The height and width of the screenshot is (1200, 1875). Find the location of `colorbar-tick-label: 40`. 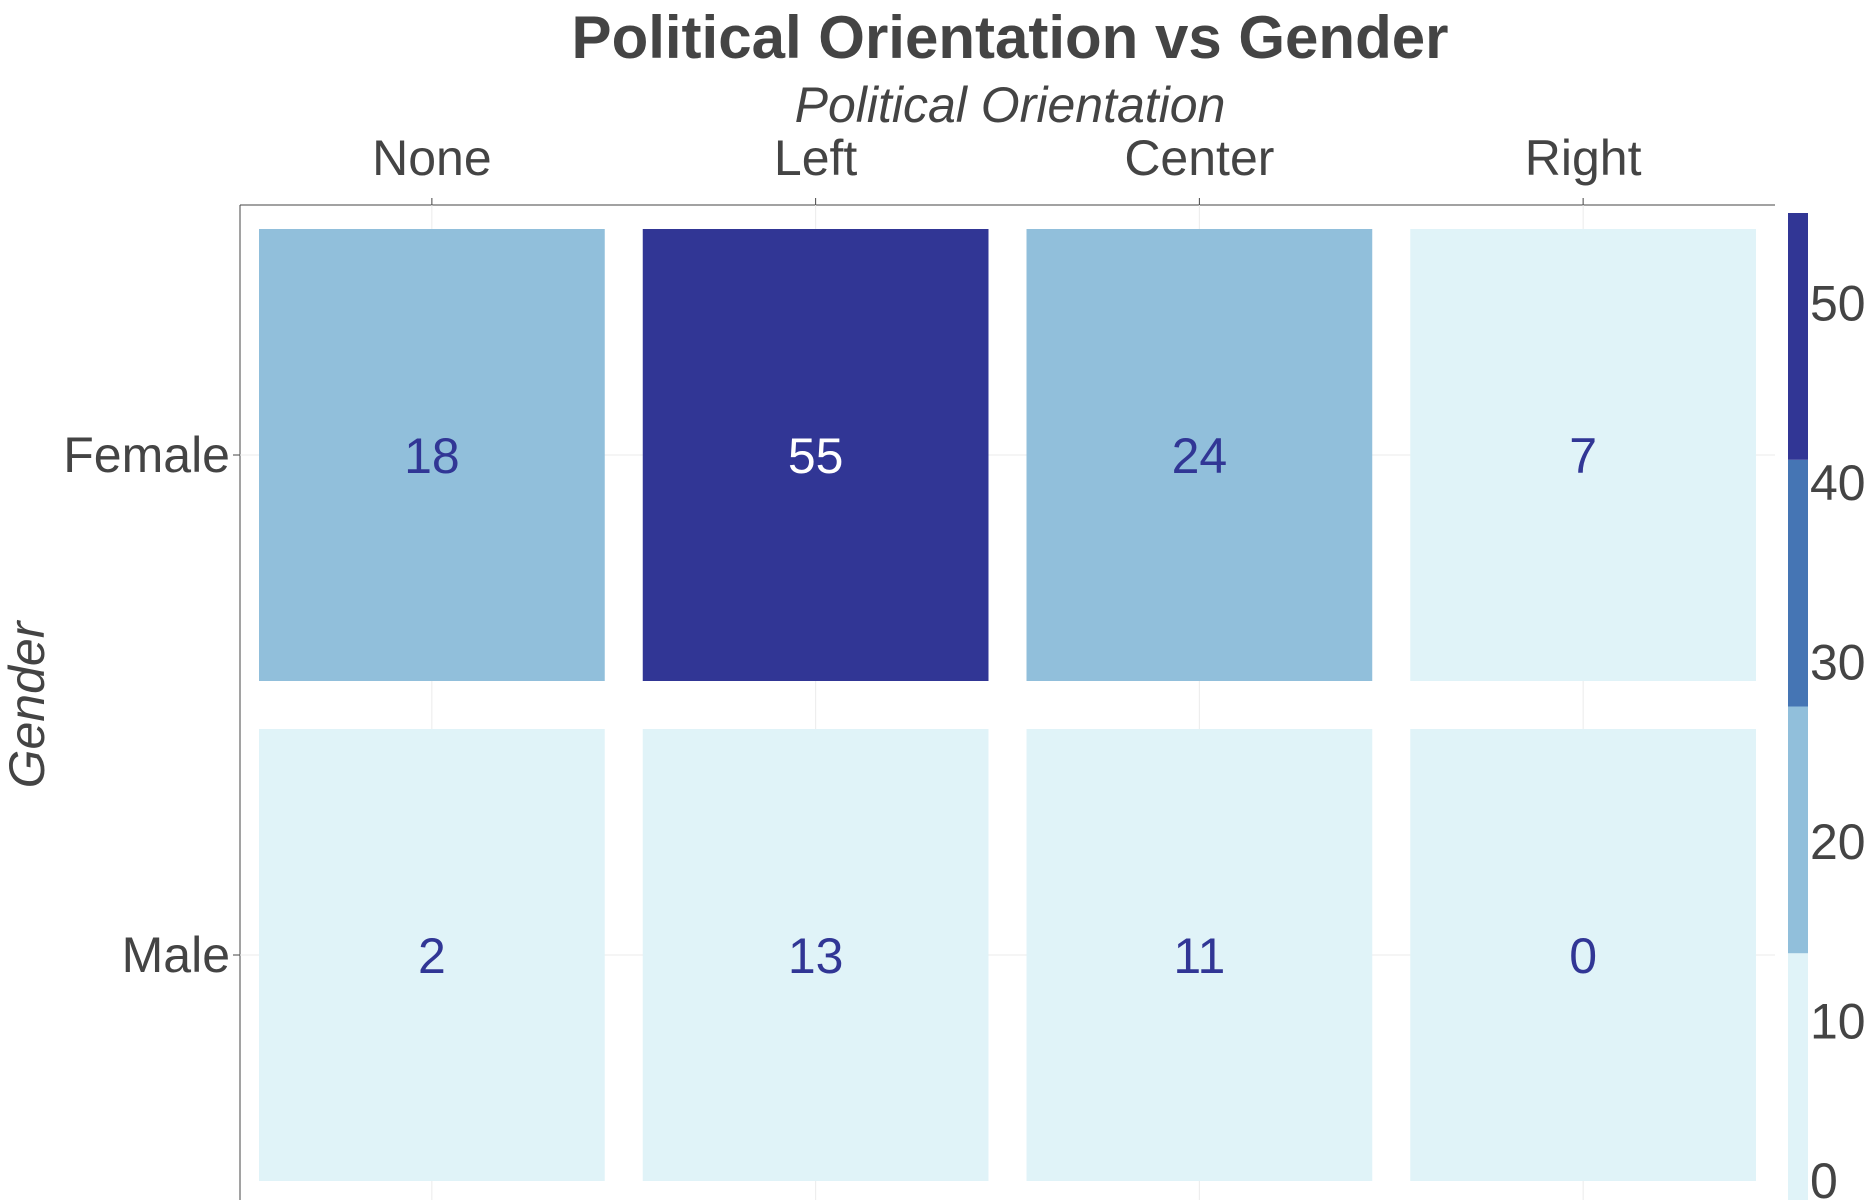

colorbar-tick-label: 40 is located at coordinates (1838, 483).